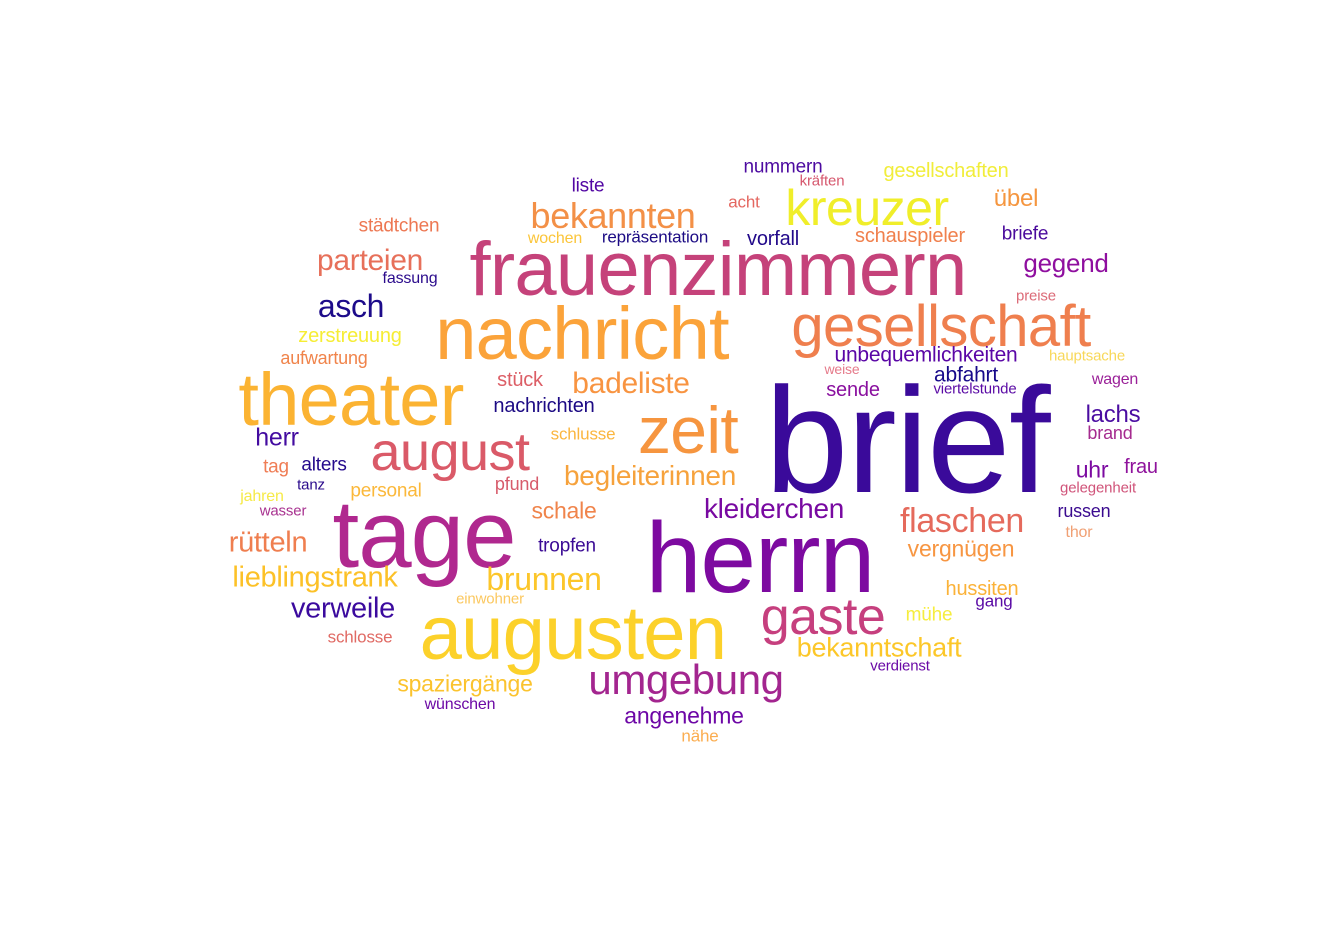 This screenshot has width=1334, height=945. Describe the element at coordinates (1115, 379) in the screenshot. I see `word-wagen: wagen` at that location.